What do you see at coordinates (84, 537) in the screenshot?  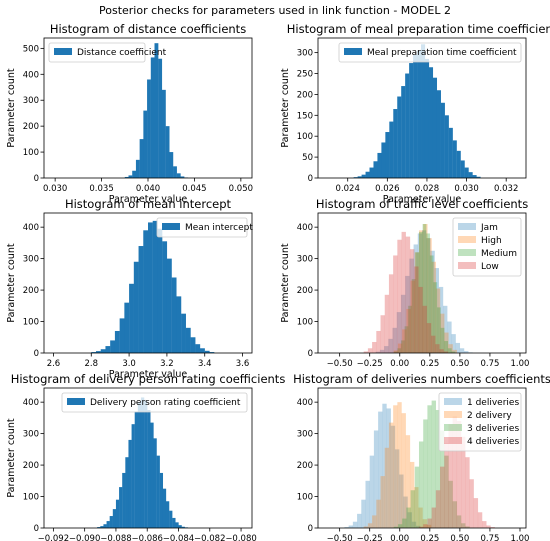 I see `x-tick-label: −0.090` at bounding box center [84, 537].